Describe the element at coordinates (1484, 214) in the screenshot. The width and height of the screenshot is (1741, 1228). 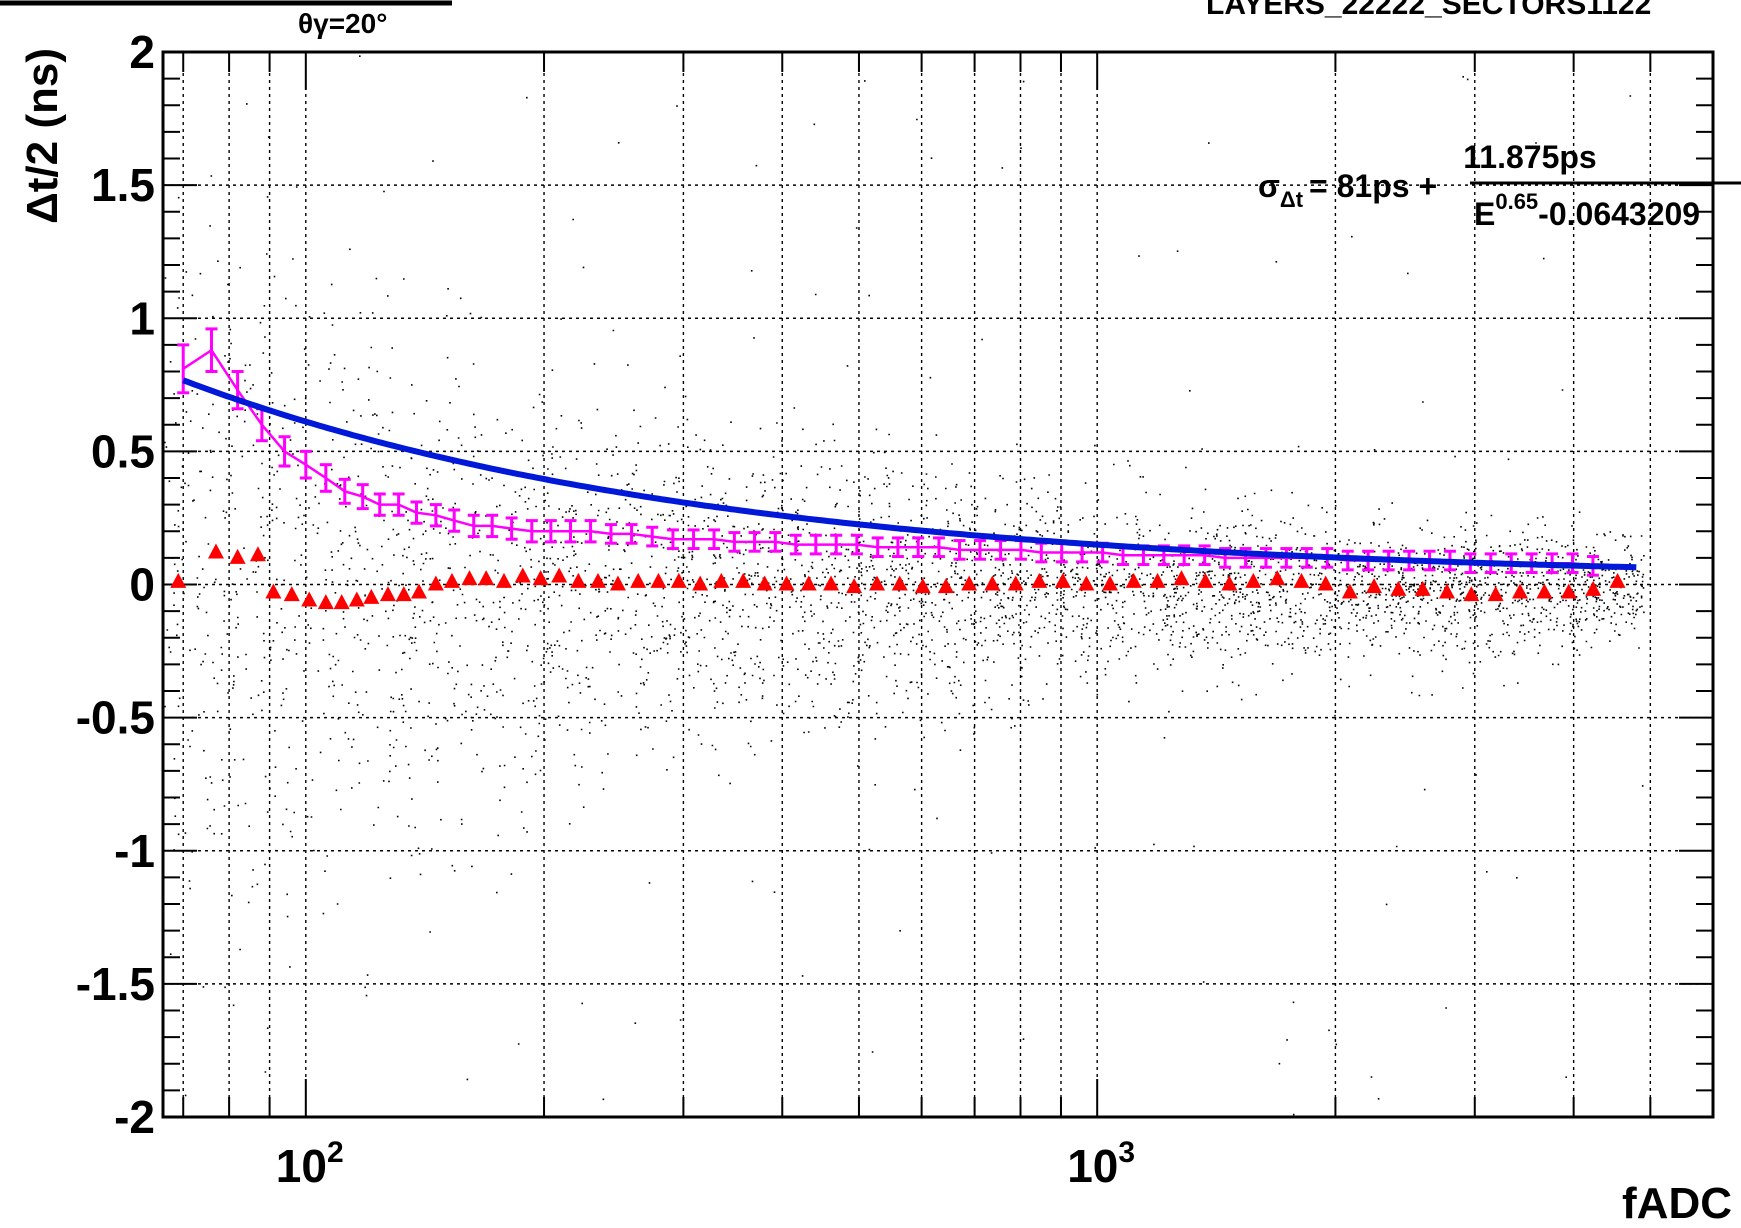
I see `formula-denominator-base: E` at that location.